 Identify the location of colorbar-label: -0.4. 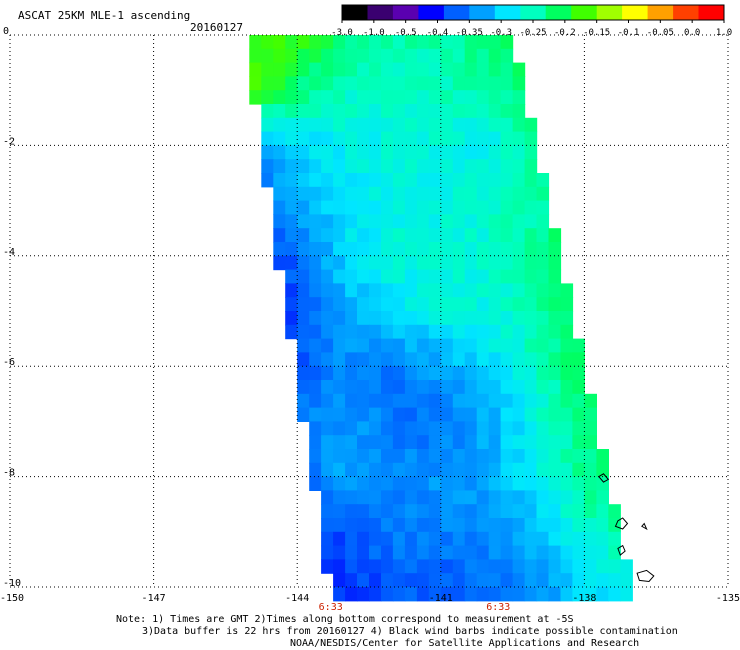
(438, 33).